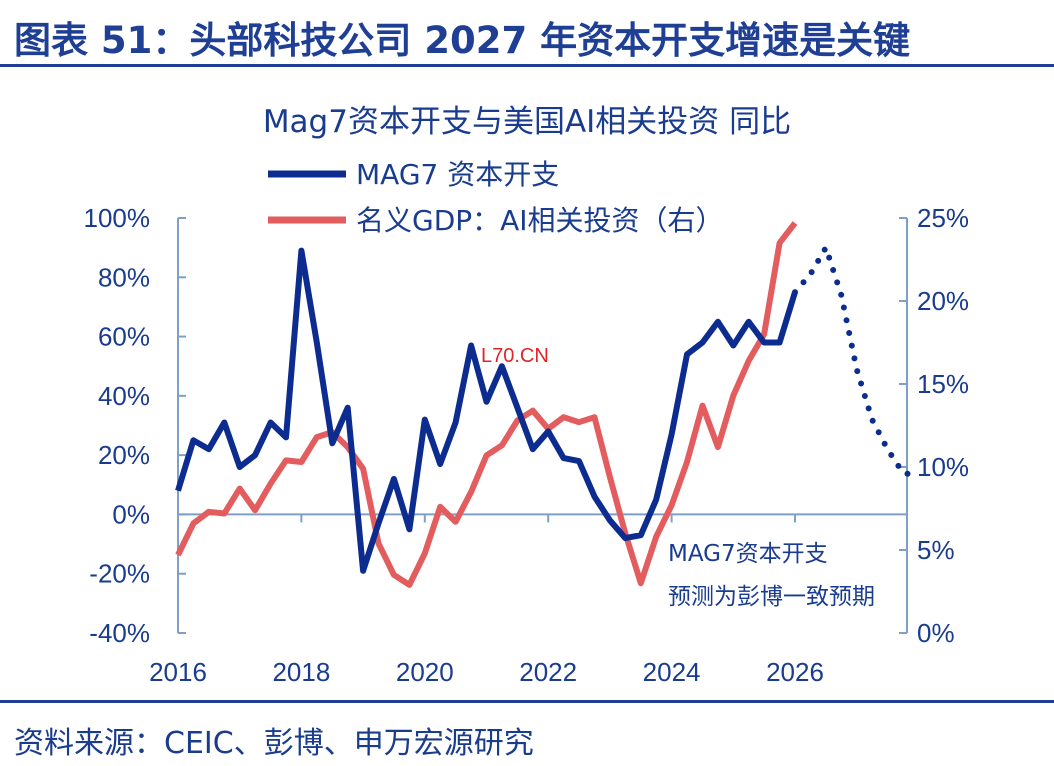 The height and width of the screenshot is (766, 1054). I want to click on left-tick-label: 80%, so click(124, 277).